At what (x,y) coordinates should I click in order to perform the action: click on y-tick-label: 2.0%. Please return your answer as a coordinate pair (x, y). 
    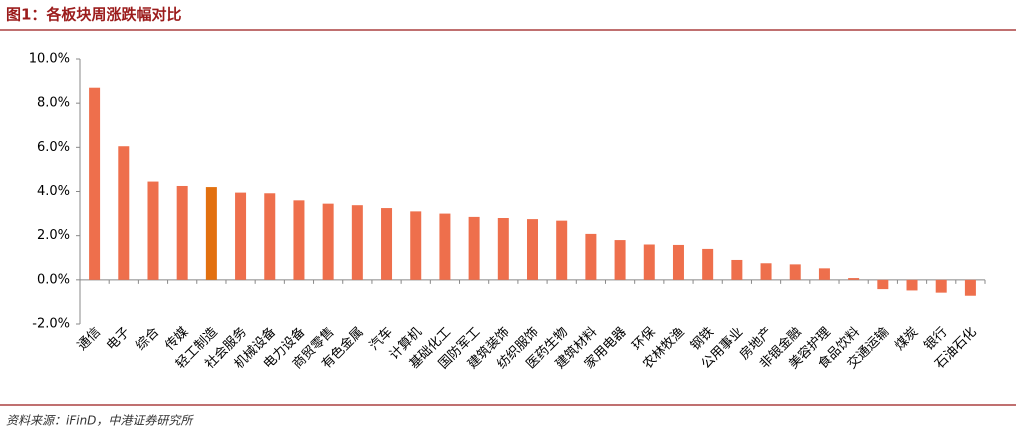
    Looking at the image, I should click on (53, 235).